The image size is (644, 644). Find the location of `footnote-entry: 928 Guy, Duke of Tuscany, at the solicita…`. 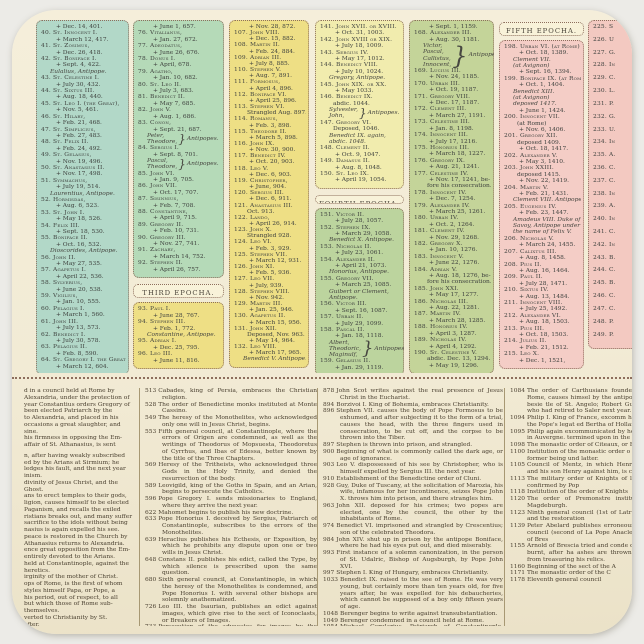

footnote-entry: 928 Guy, Duke of Tuscany, at the solicita… is located at coordinates (413, 492).